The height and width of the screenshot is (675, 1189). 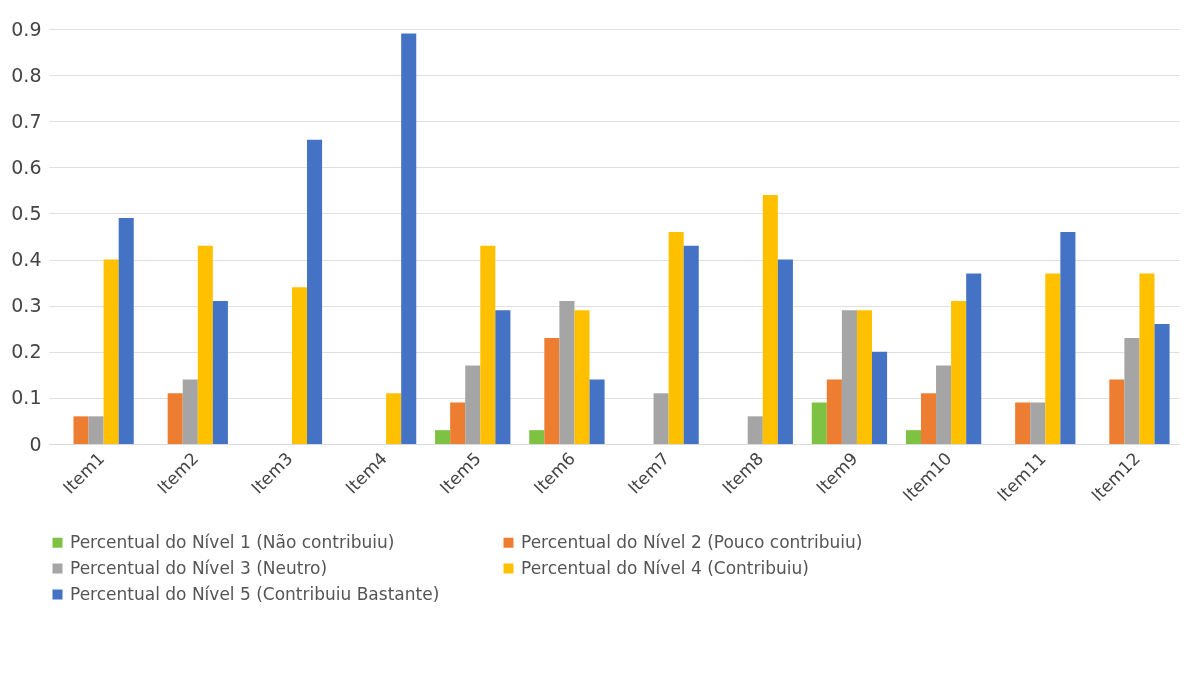 What do you see at coordinates (232, 541) in the screenshot?
I see `legend-label: Percentual do Nível 1 (Não contribuiu)` at bounding box center [232, 541].